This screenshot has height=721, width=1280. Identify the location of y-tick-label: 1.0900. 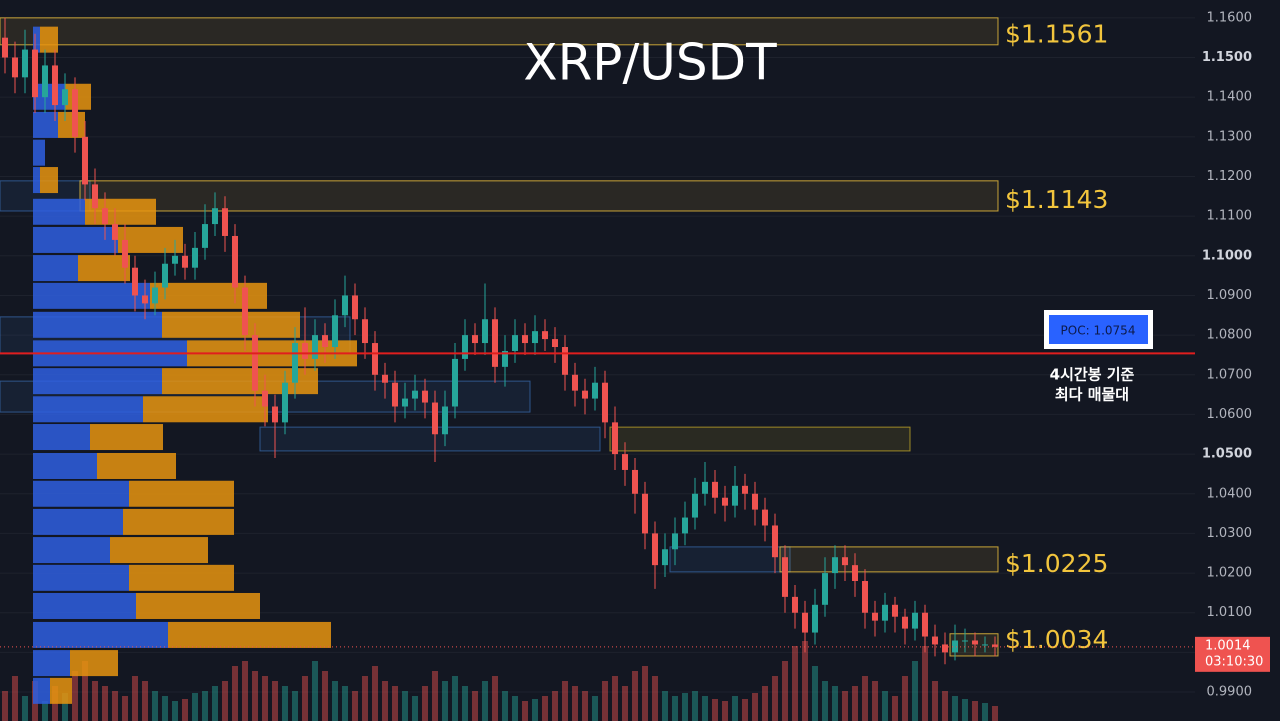
(1230, 295).